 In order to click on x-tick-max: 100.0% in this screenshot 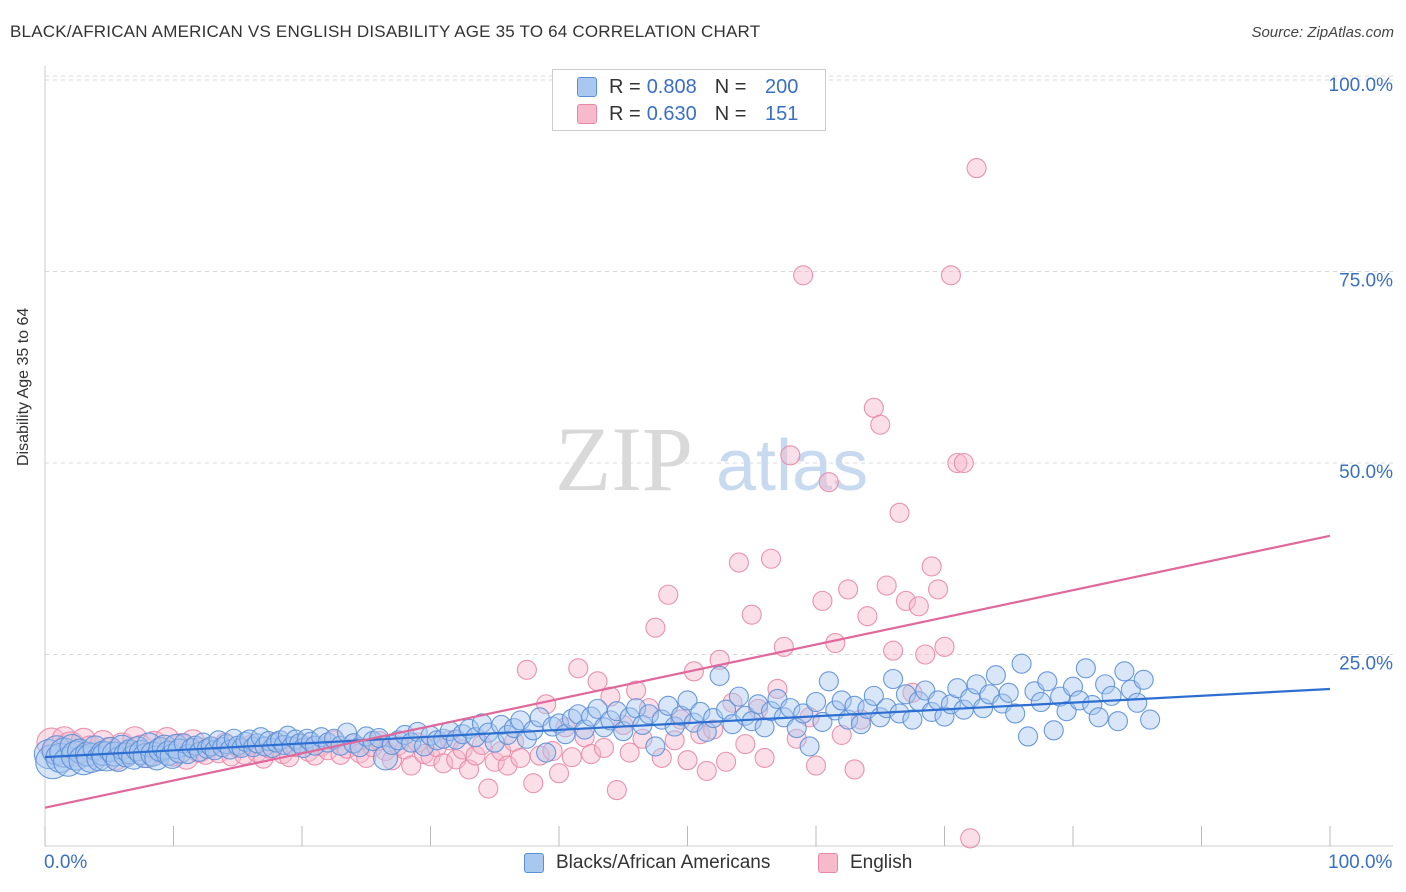, I will do `click(1360, 862)`.